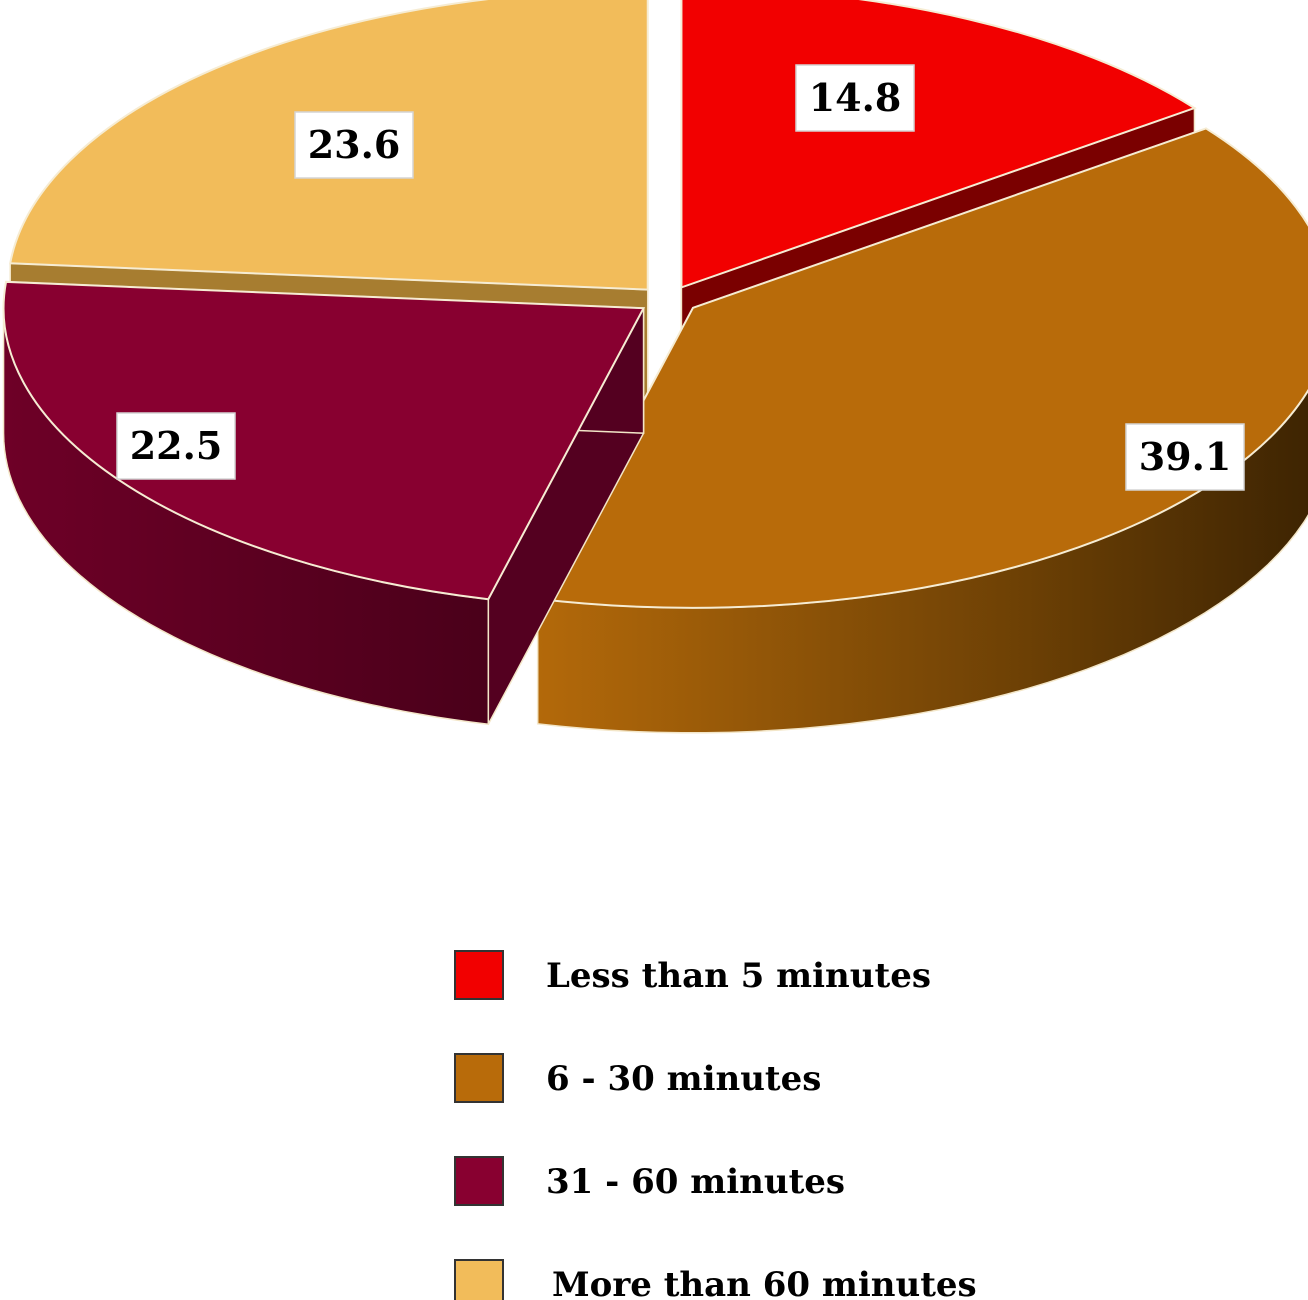  I want to click on data-label-1-box, so click(855, 98).